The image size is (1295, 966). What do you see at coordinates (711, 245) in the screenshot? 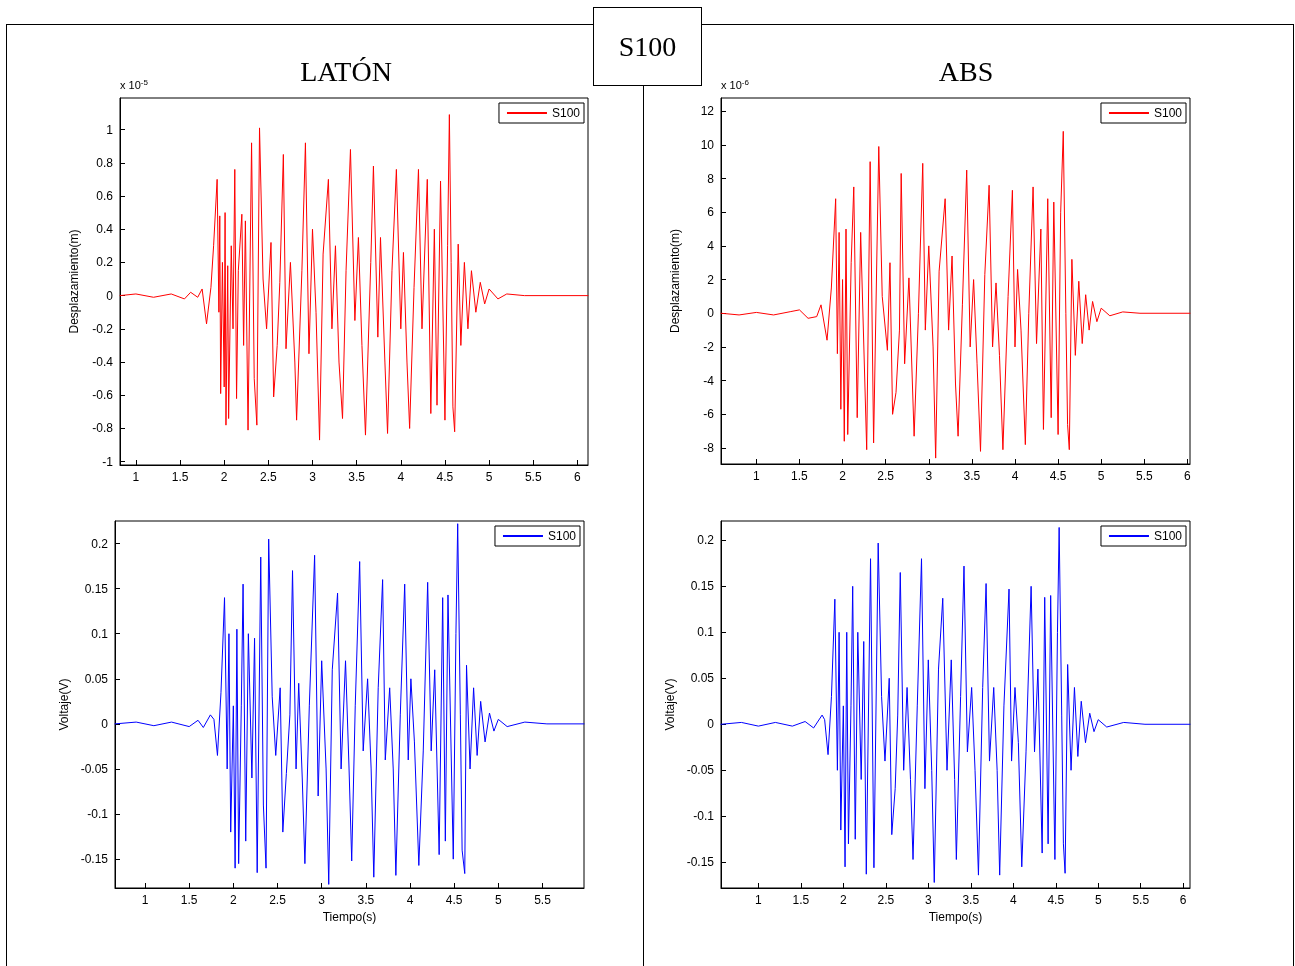
I see `y-tick-label: 4` at bounding box center [711, 245].